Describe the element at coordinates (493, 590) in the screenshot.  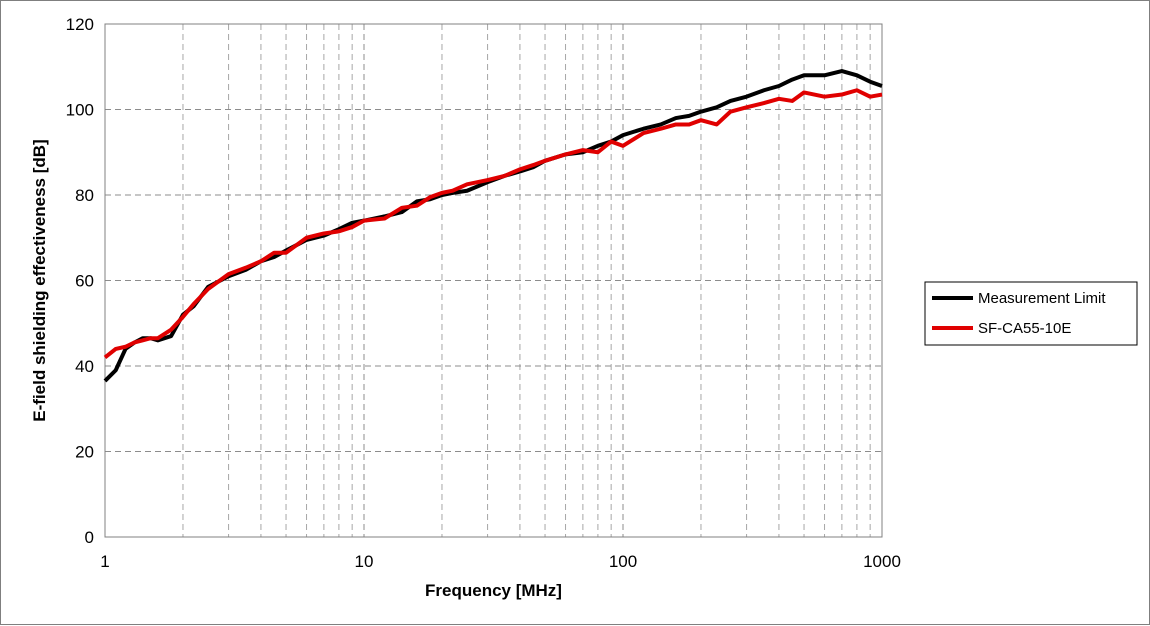
I see `x-axis-title: Frequency [MHz]` at that location.